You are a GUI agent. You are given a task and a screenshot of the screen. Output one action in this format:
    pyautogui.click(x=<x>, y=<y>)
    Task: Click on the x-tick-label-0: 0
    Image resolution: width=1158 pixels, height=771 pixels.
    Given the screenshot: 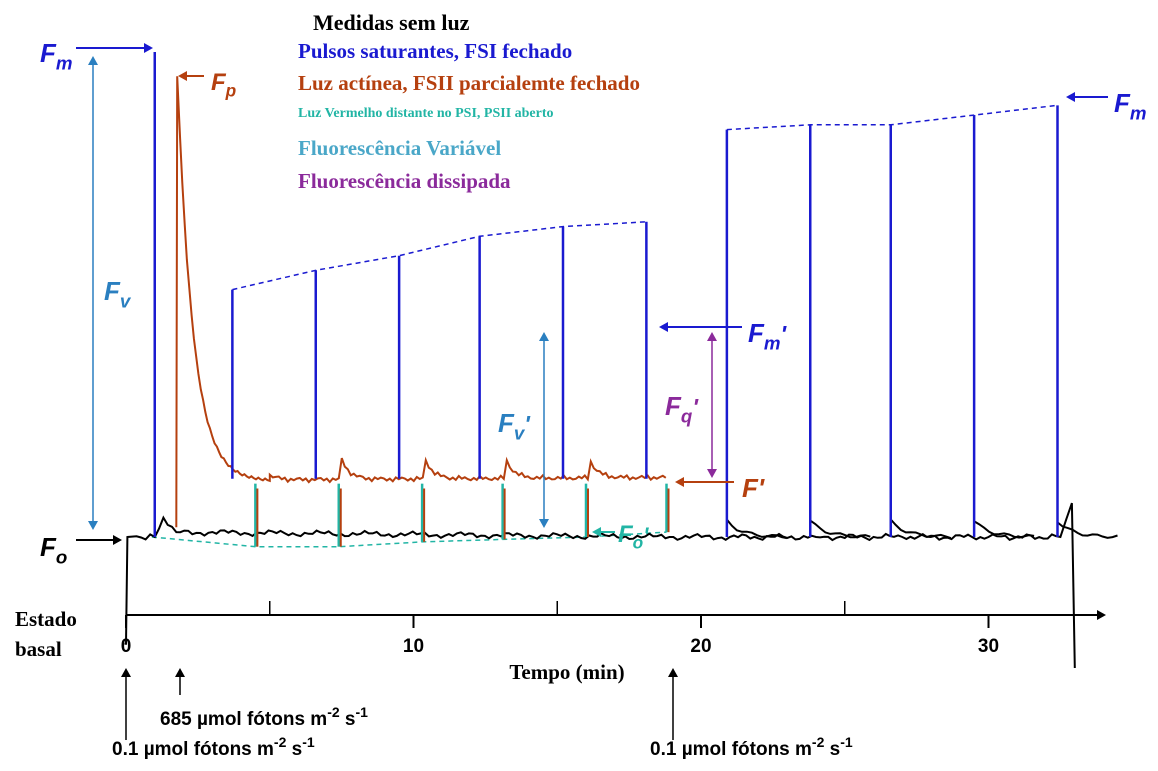 What is the action you would take?
    pyautogui.click(x=126, y=646)
    